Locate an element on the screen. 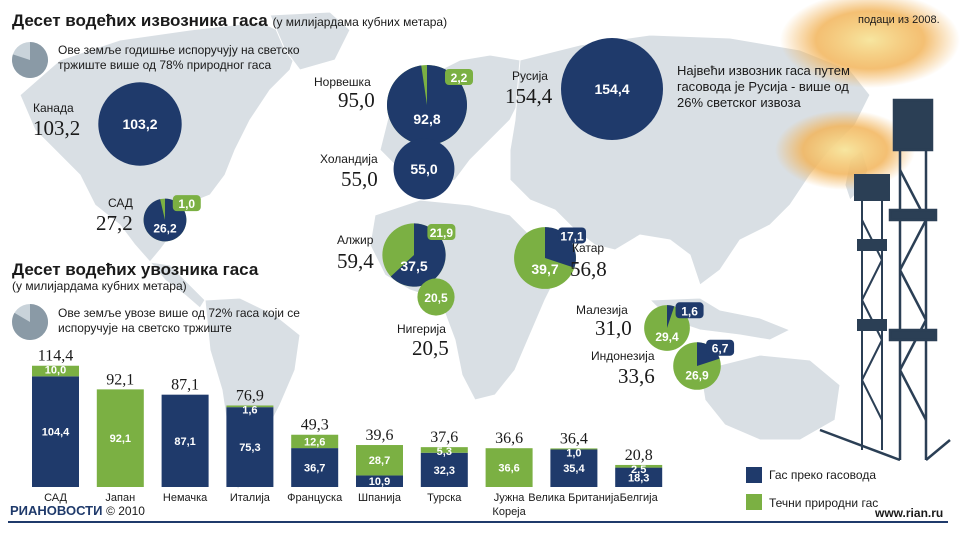 This screenshot has width=962, height=551. bar-pipeline-label: 75,3 is located at coordinates (249, 448).